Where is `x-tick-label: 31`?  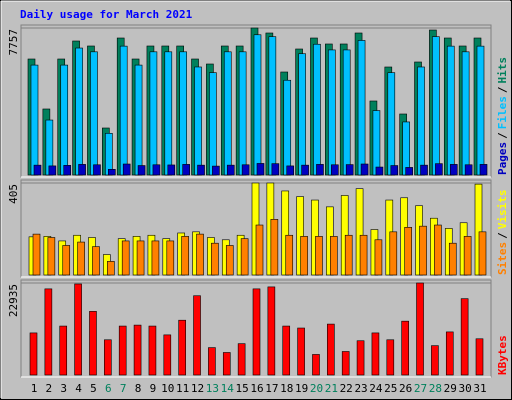
x-tick-label: 31 is located at coordinates (479, 388).